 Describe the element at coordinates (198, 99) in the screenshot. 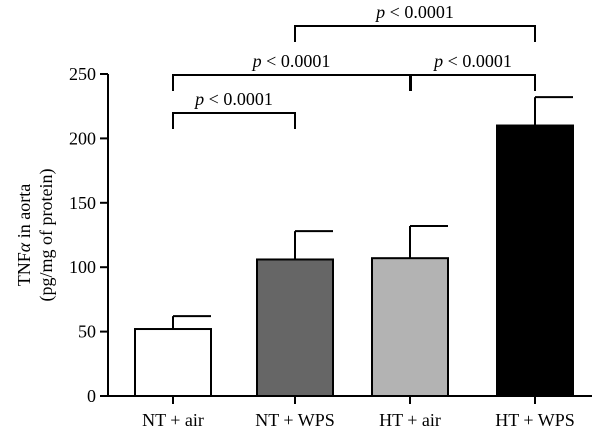

I see `significance-p-symbol-0: p` at that location.